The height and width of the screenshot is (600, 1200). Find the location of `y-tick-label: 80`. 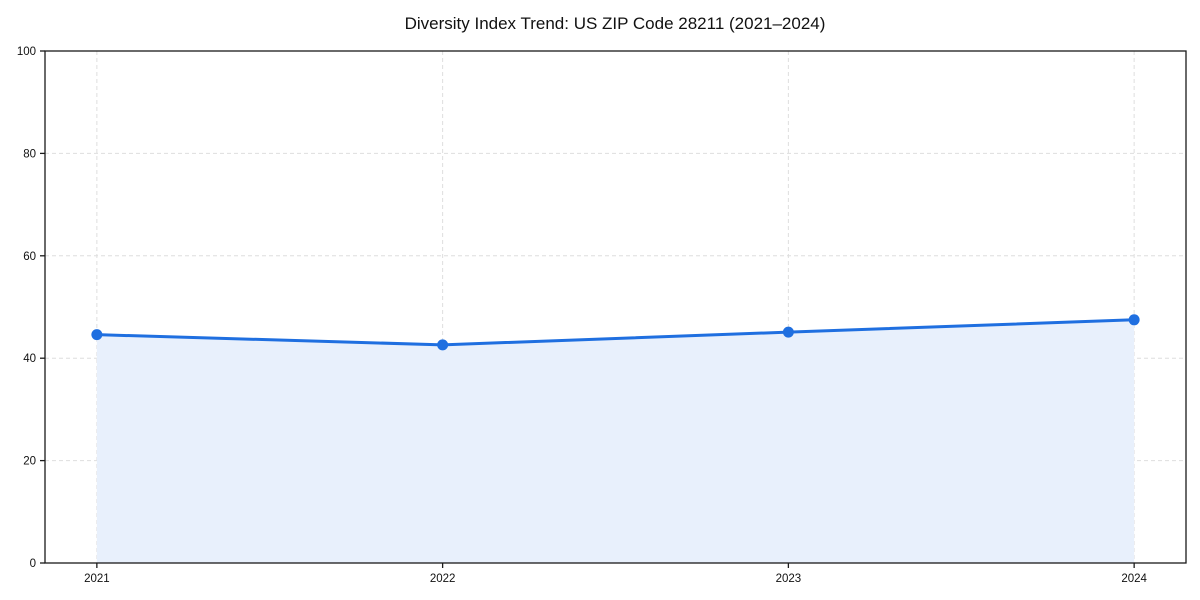

y-tick-label: 80 is located at coordinates (29, 154).